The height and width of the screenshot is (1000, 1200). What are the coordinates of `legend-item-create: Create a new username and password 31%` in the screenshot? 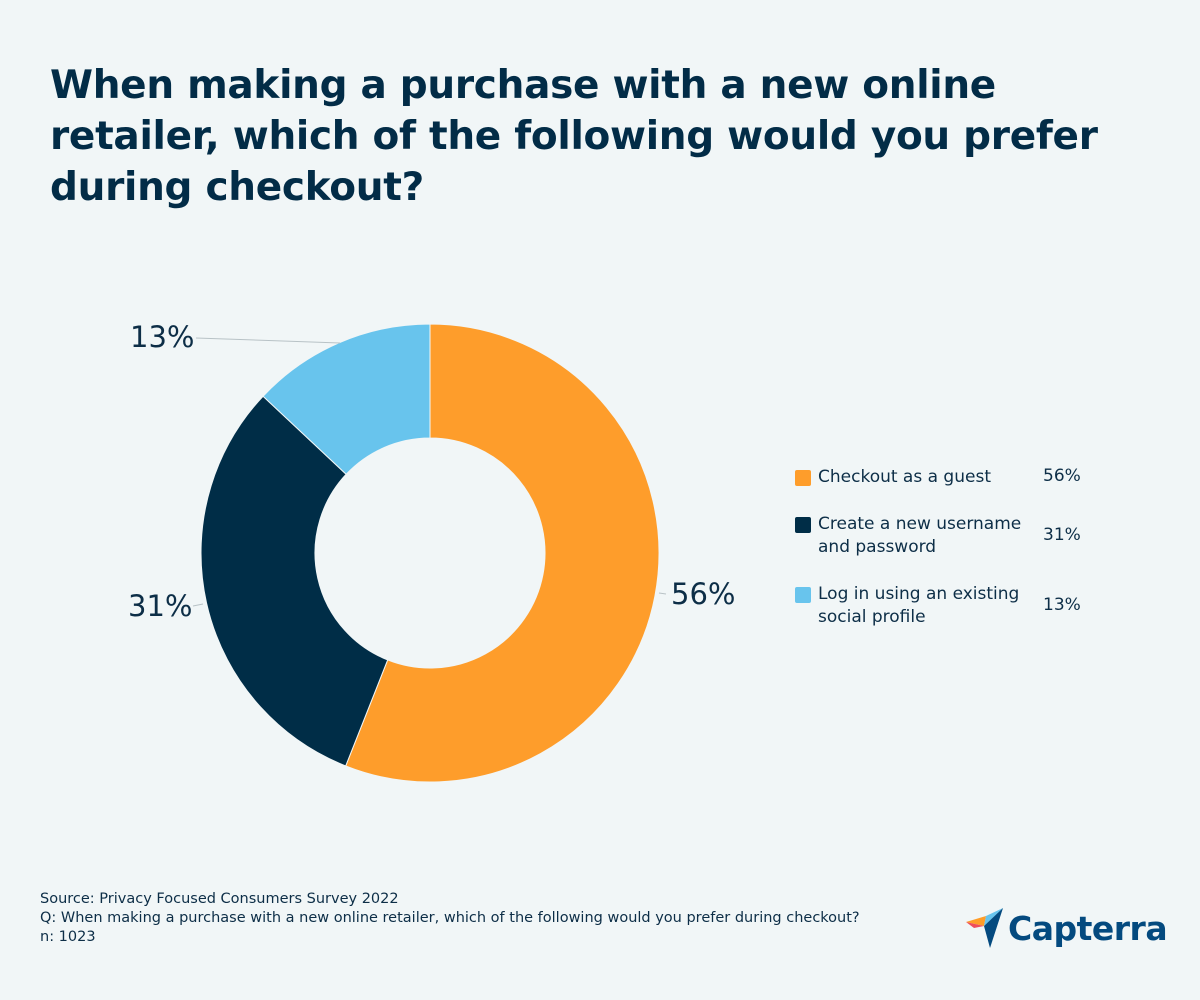 It's located at (945, 536).